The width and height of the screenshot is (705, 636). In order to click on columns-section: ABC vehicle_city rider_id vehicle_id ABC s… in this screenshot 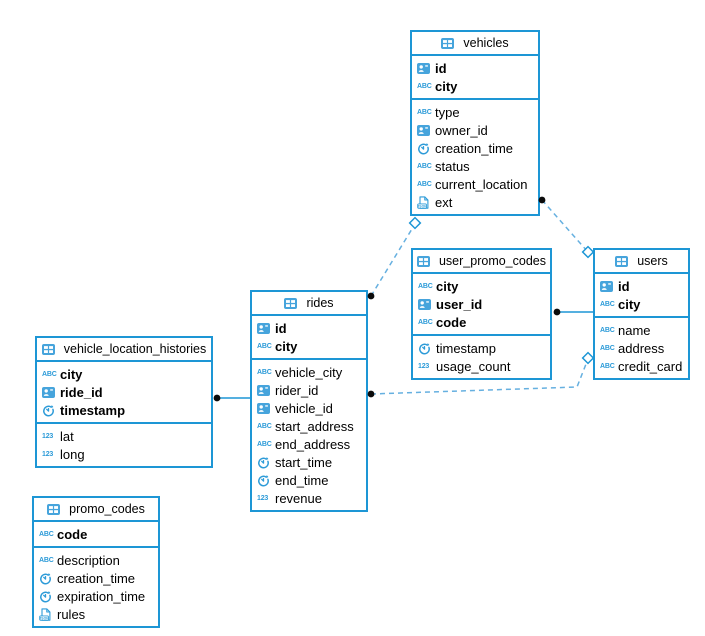, I will do `click(309, 435)`.